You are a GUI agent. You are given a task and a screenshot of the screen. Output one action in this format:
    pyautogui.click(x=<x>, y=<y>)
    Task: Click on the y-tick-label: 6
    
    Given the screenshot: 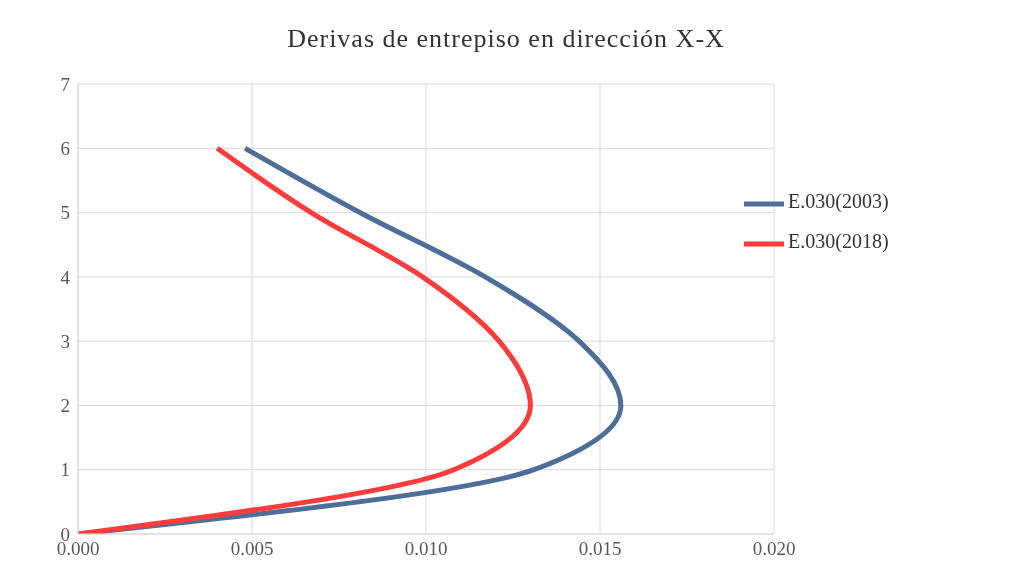 What is the action you would take?
    pyautogui.click(x=65, y=149)
    